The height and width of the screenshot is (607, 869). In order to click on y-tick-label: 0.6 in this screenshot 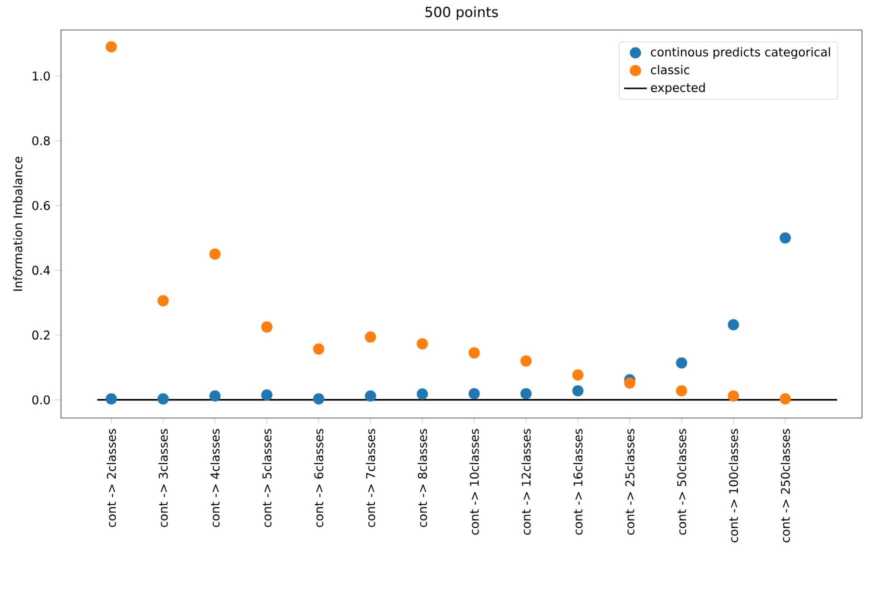, I will do `click(41, 205)`.